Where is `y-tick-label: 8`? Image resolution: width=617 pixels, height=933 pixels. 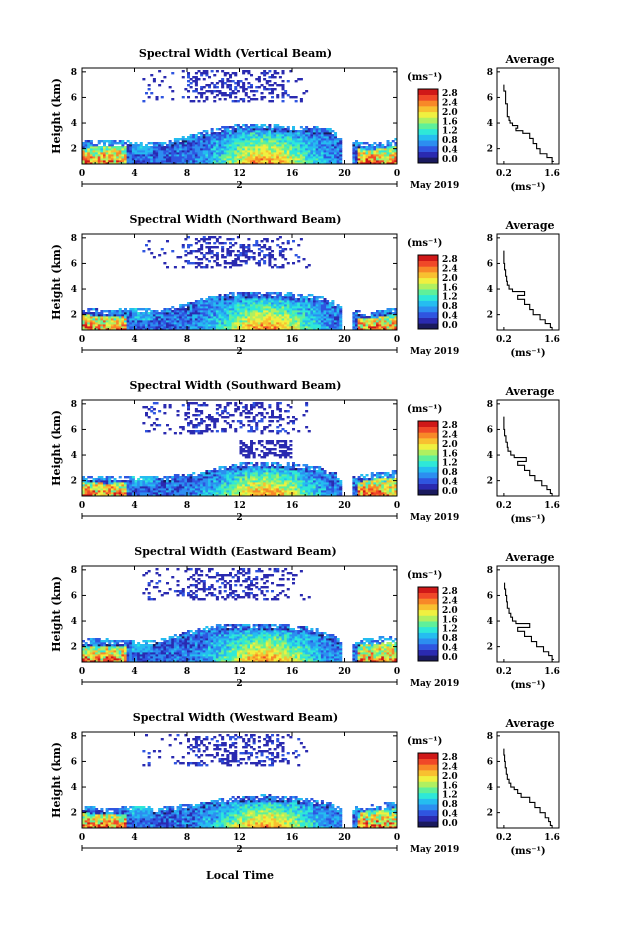 y-tick-label: 8 is located at coordinates (74, 239).